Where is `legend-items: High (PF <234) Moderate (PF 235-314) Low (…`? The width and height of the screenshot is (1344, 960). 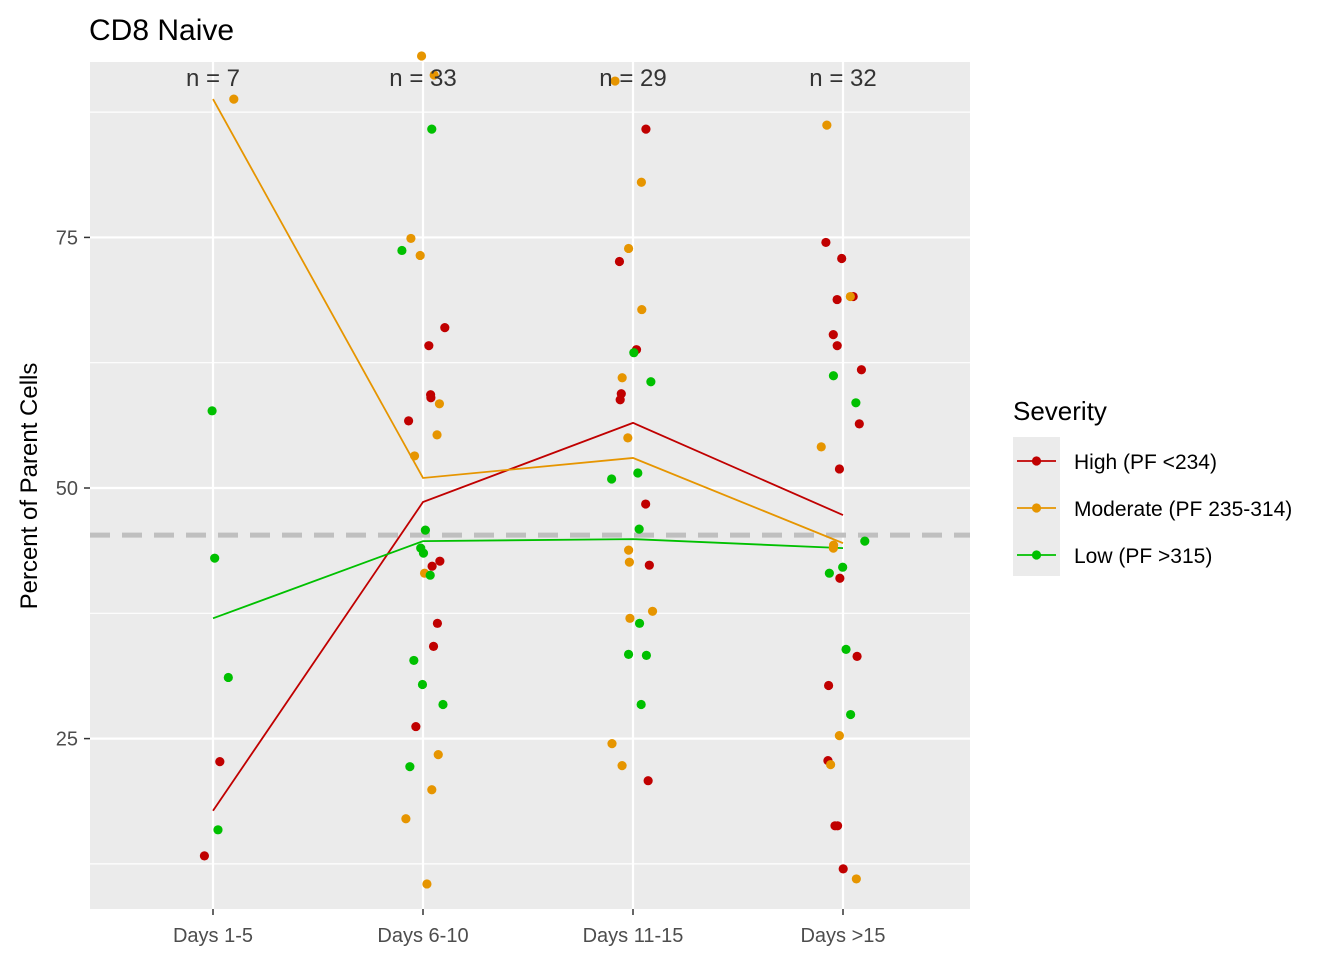 legend-items: High (PF <234) Moderate (PF 235-314) Low (… is located at coordinates (1154, 509).